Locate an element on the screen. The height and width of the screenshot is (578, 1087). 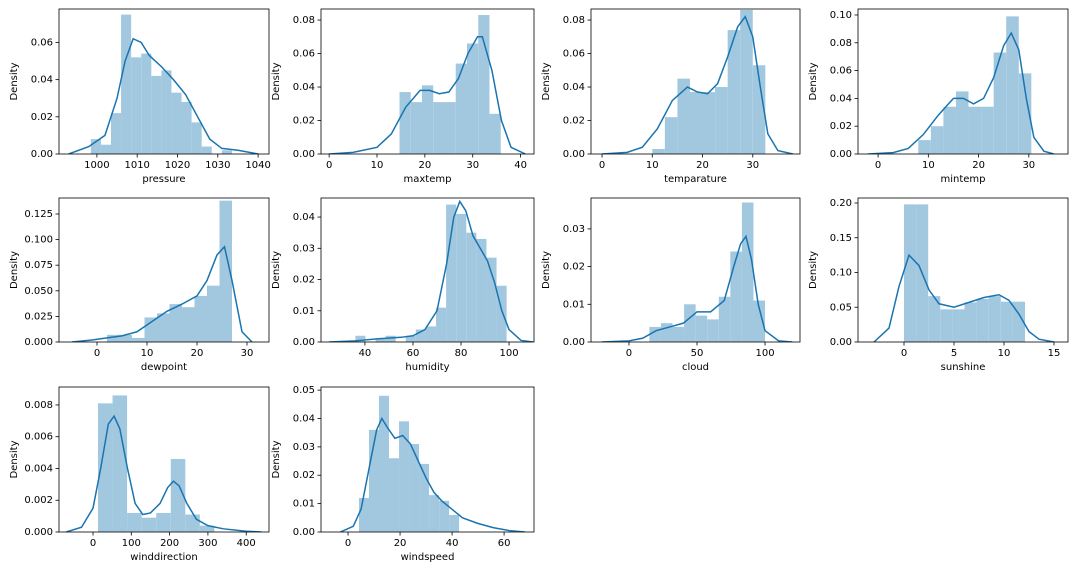
y-tick-label: 0.002 is located at coordinates (38, 500).